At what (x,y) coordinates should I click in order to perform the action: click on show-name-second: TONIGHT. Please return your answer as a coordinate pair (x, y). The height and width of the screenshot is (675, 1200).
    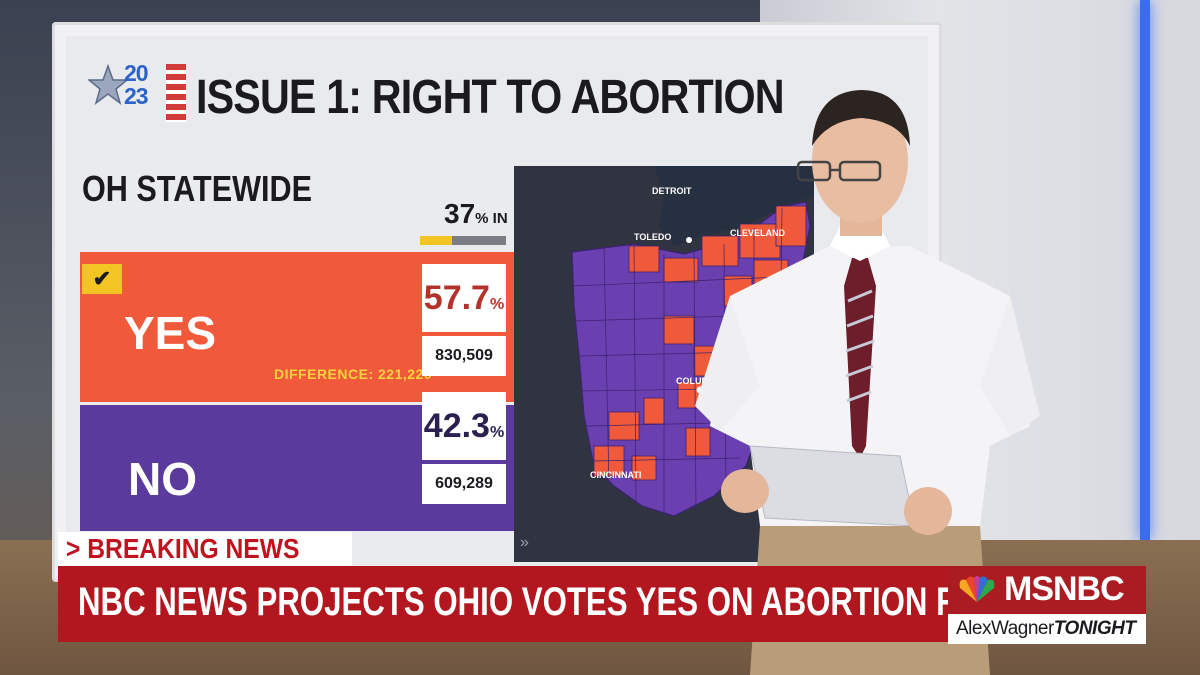
    Looking at the image, I should click on (1094, 628).